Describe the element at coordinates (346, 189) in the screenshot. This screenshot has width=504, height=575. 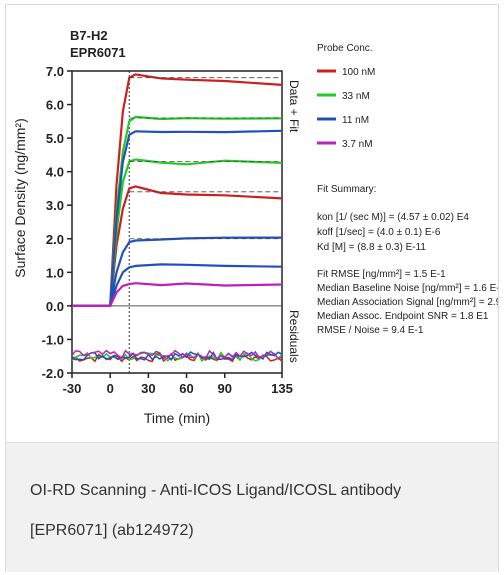
I see `fit-summary-title: Fit Summary:` at that location.